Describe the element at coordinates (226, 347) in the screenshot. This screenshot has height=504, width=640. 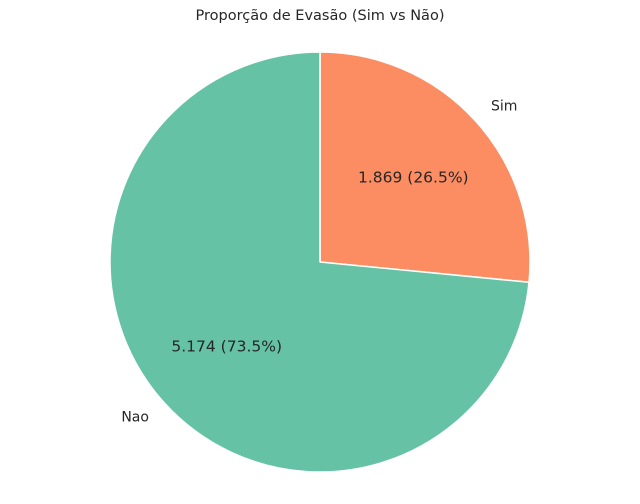
I see `slice-value-label-nao: 5.174 (73.5%)` at that location.